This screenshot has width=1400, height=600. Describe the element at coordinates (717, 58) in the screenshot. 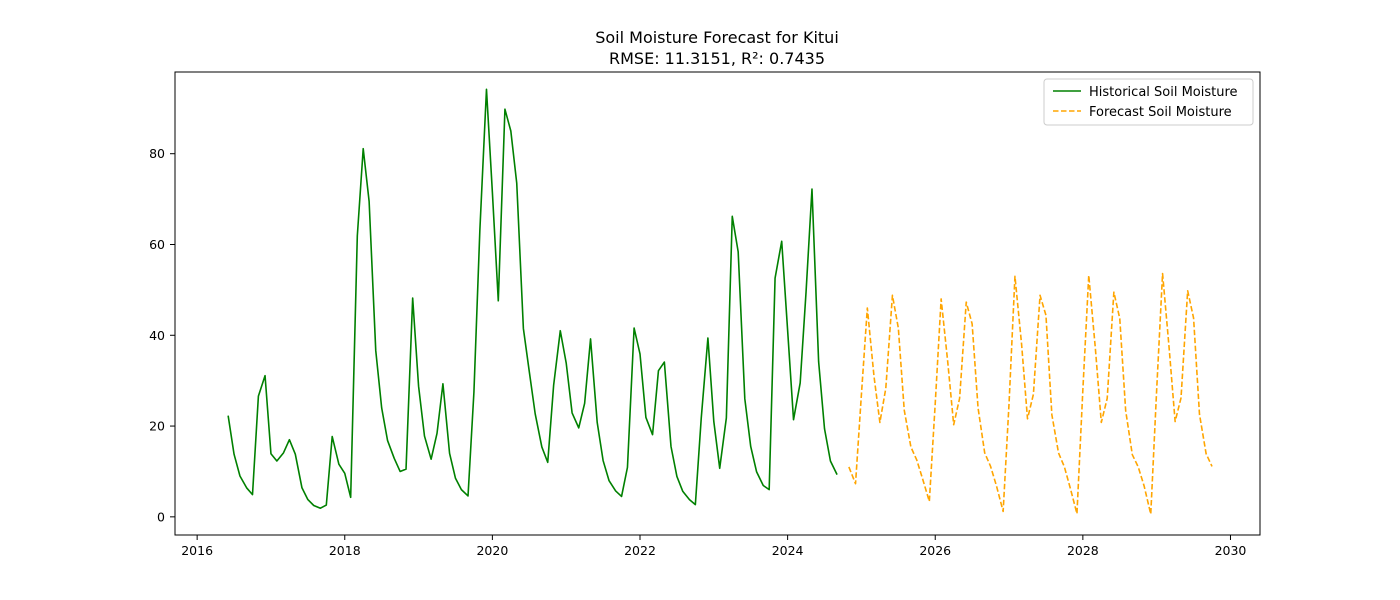

I see `chart-subtitle: RMSE: 11.3151, R²: 0.7435` at that location.